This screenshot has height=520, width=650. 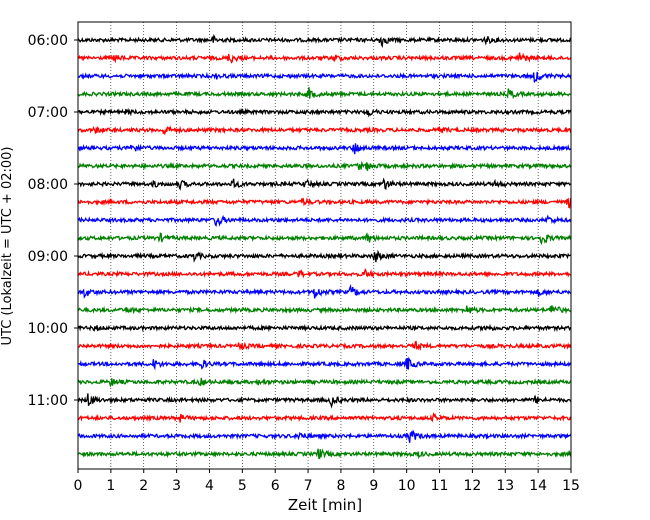 What do you see at coordinates (48, 257) in the screenshot?
I see `y-tick-label: 09:00` at bounding box center [48, 257].